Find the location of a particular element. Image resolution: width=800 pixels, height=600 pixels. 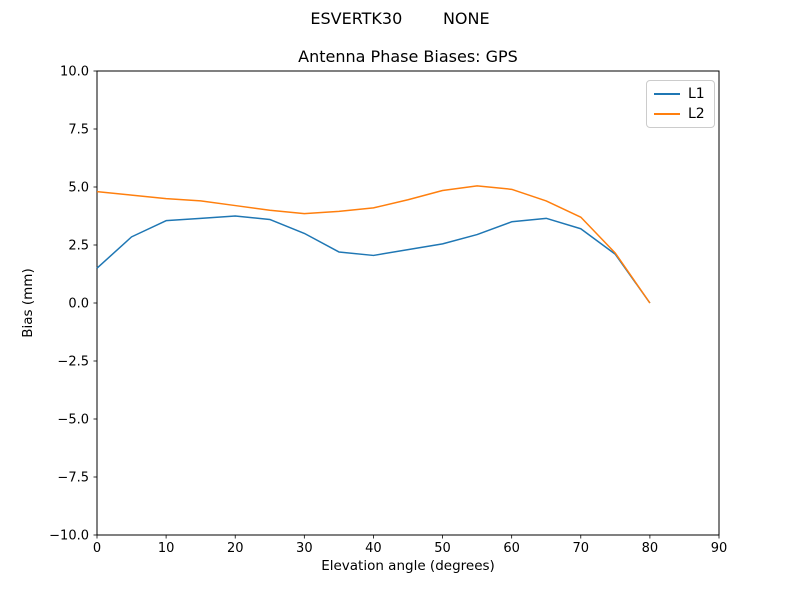

y-axis-tick-label: −10.0 is located at coordinates (69, 536).